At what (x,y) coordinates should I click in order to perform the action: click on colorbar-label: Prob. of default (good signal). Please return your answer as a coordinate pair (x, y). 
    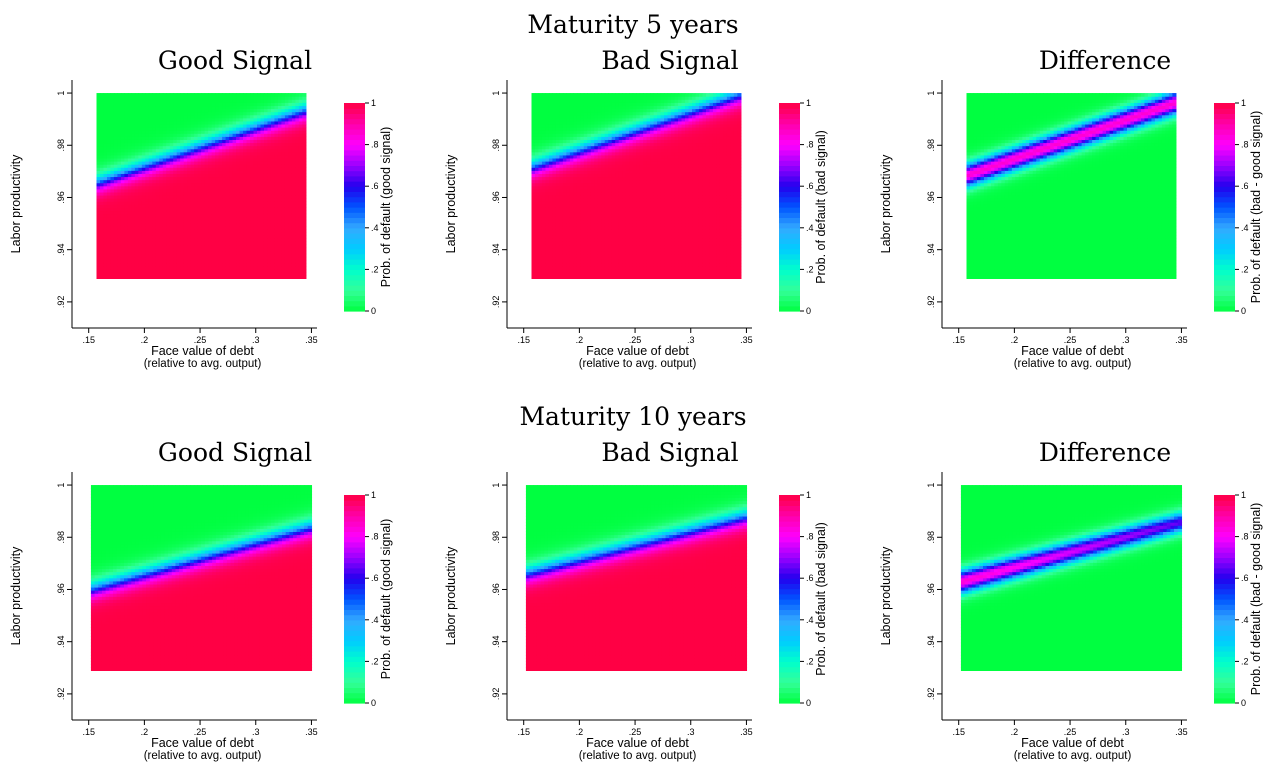
    Looking at the image, I should click on (386, 207).